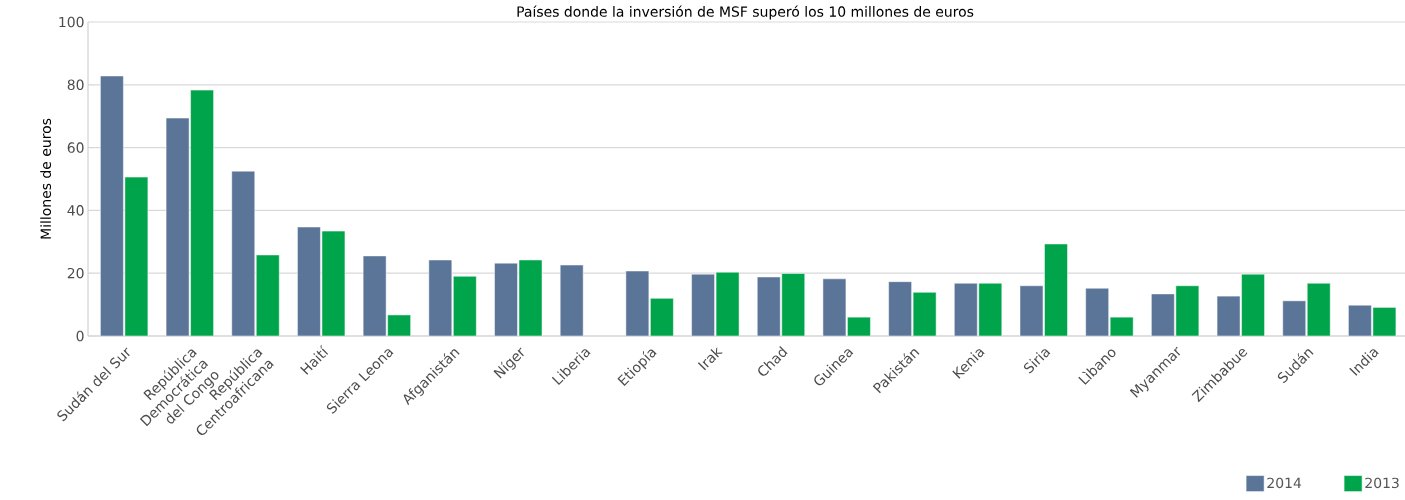  I want to click on y-tick-label: 40, so click(75, 210).